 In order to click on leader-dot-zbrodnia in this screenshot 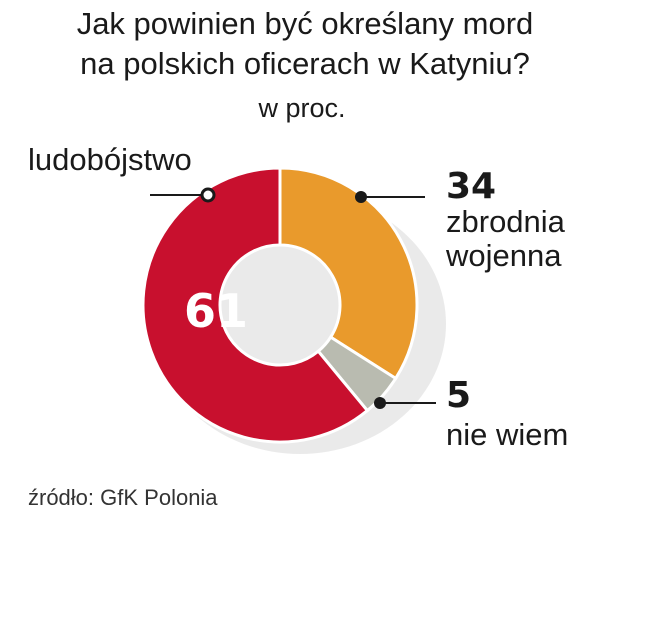, I will do `click(361, 197)`.